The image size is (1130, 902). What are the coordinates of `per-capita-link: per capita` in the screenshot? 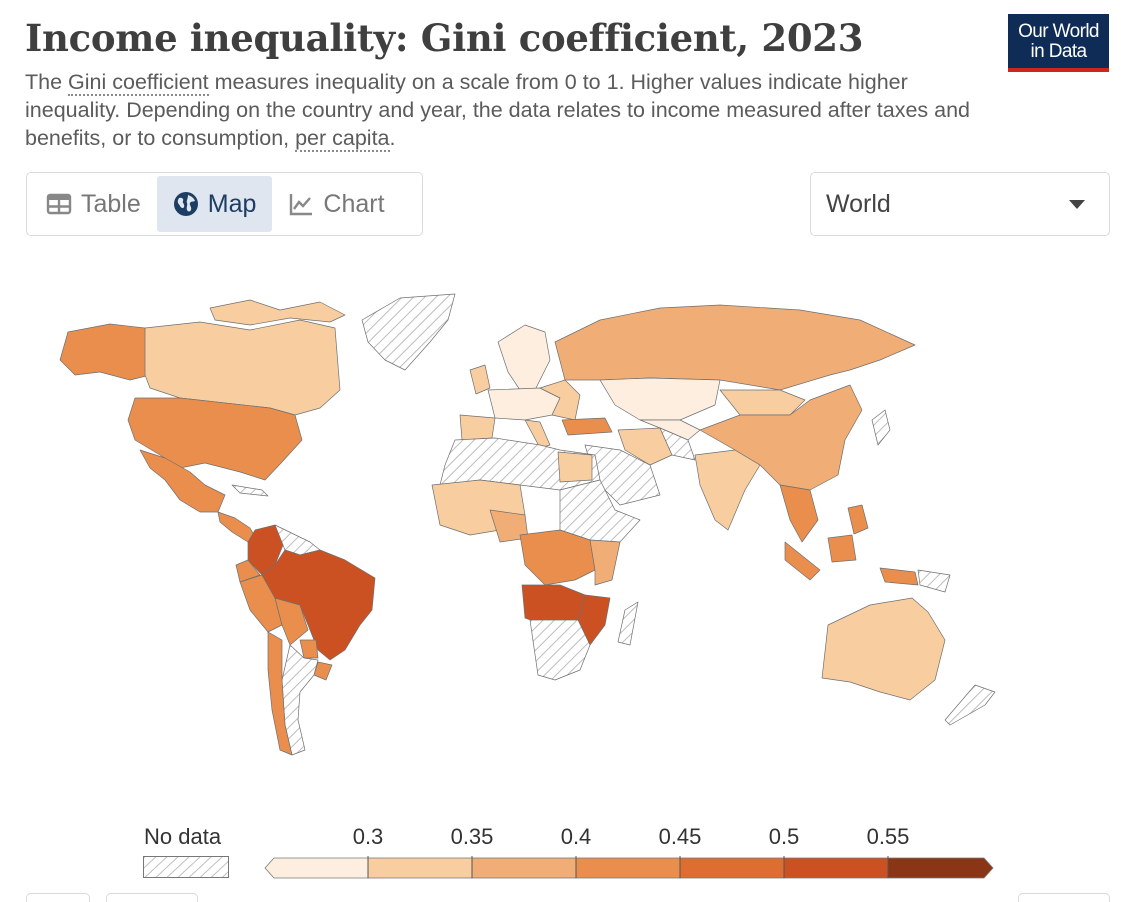 It's located at (342, 139).